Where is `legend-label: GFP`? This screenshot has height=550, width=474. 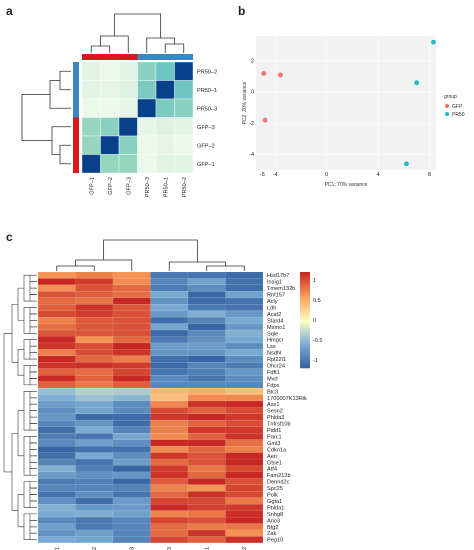
legend-label: GFP is located at coordinates (457, 107).